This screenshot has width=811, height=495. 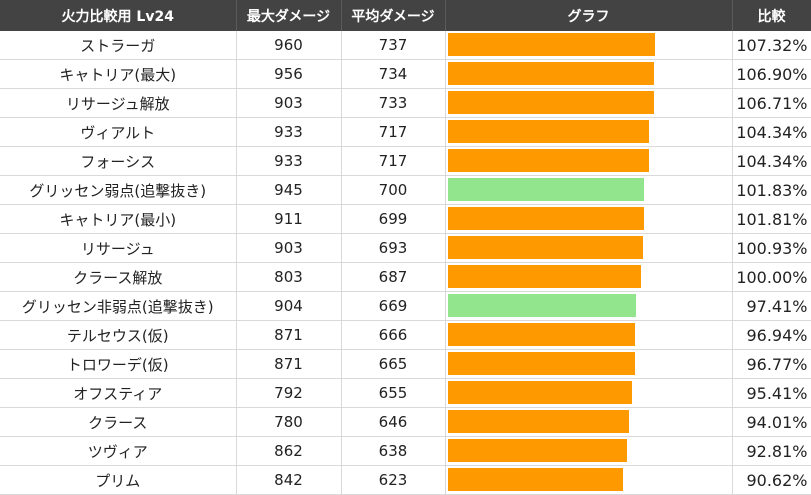 What do you see at coordinates (771, 103) in the screenshot?
I see `row-ratio: 106.71%` at bounding box center [771, 103].